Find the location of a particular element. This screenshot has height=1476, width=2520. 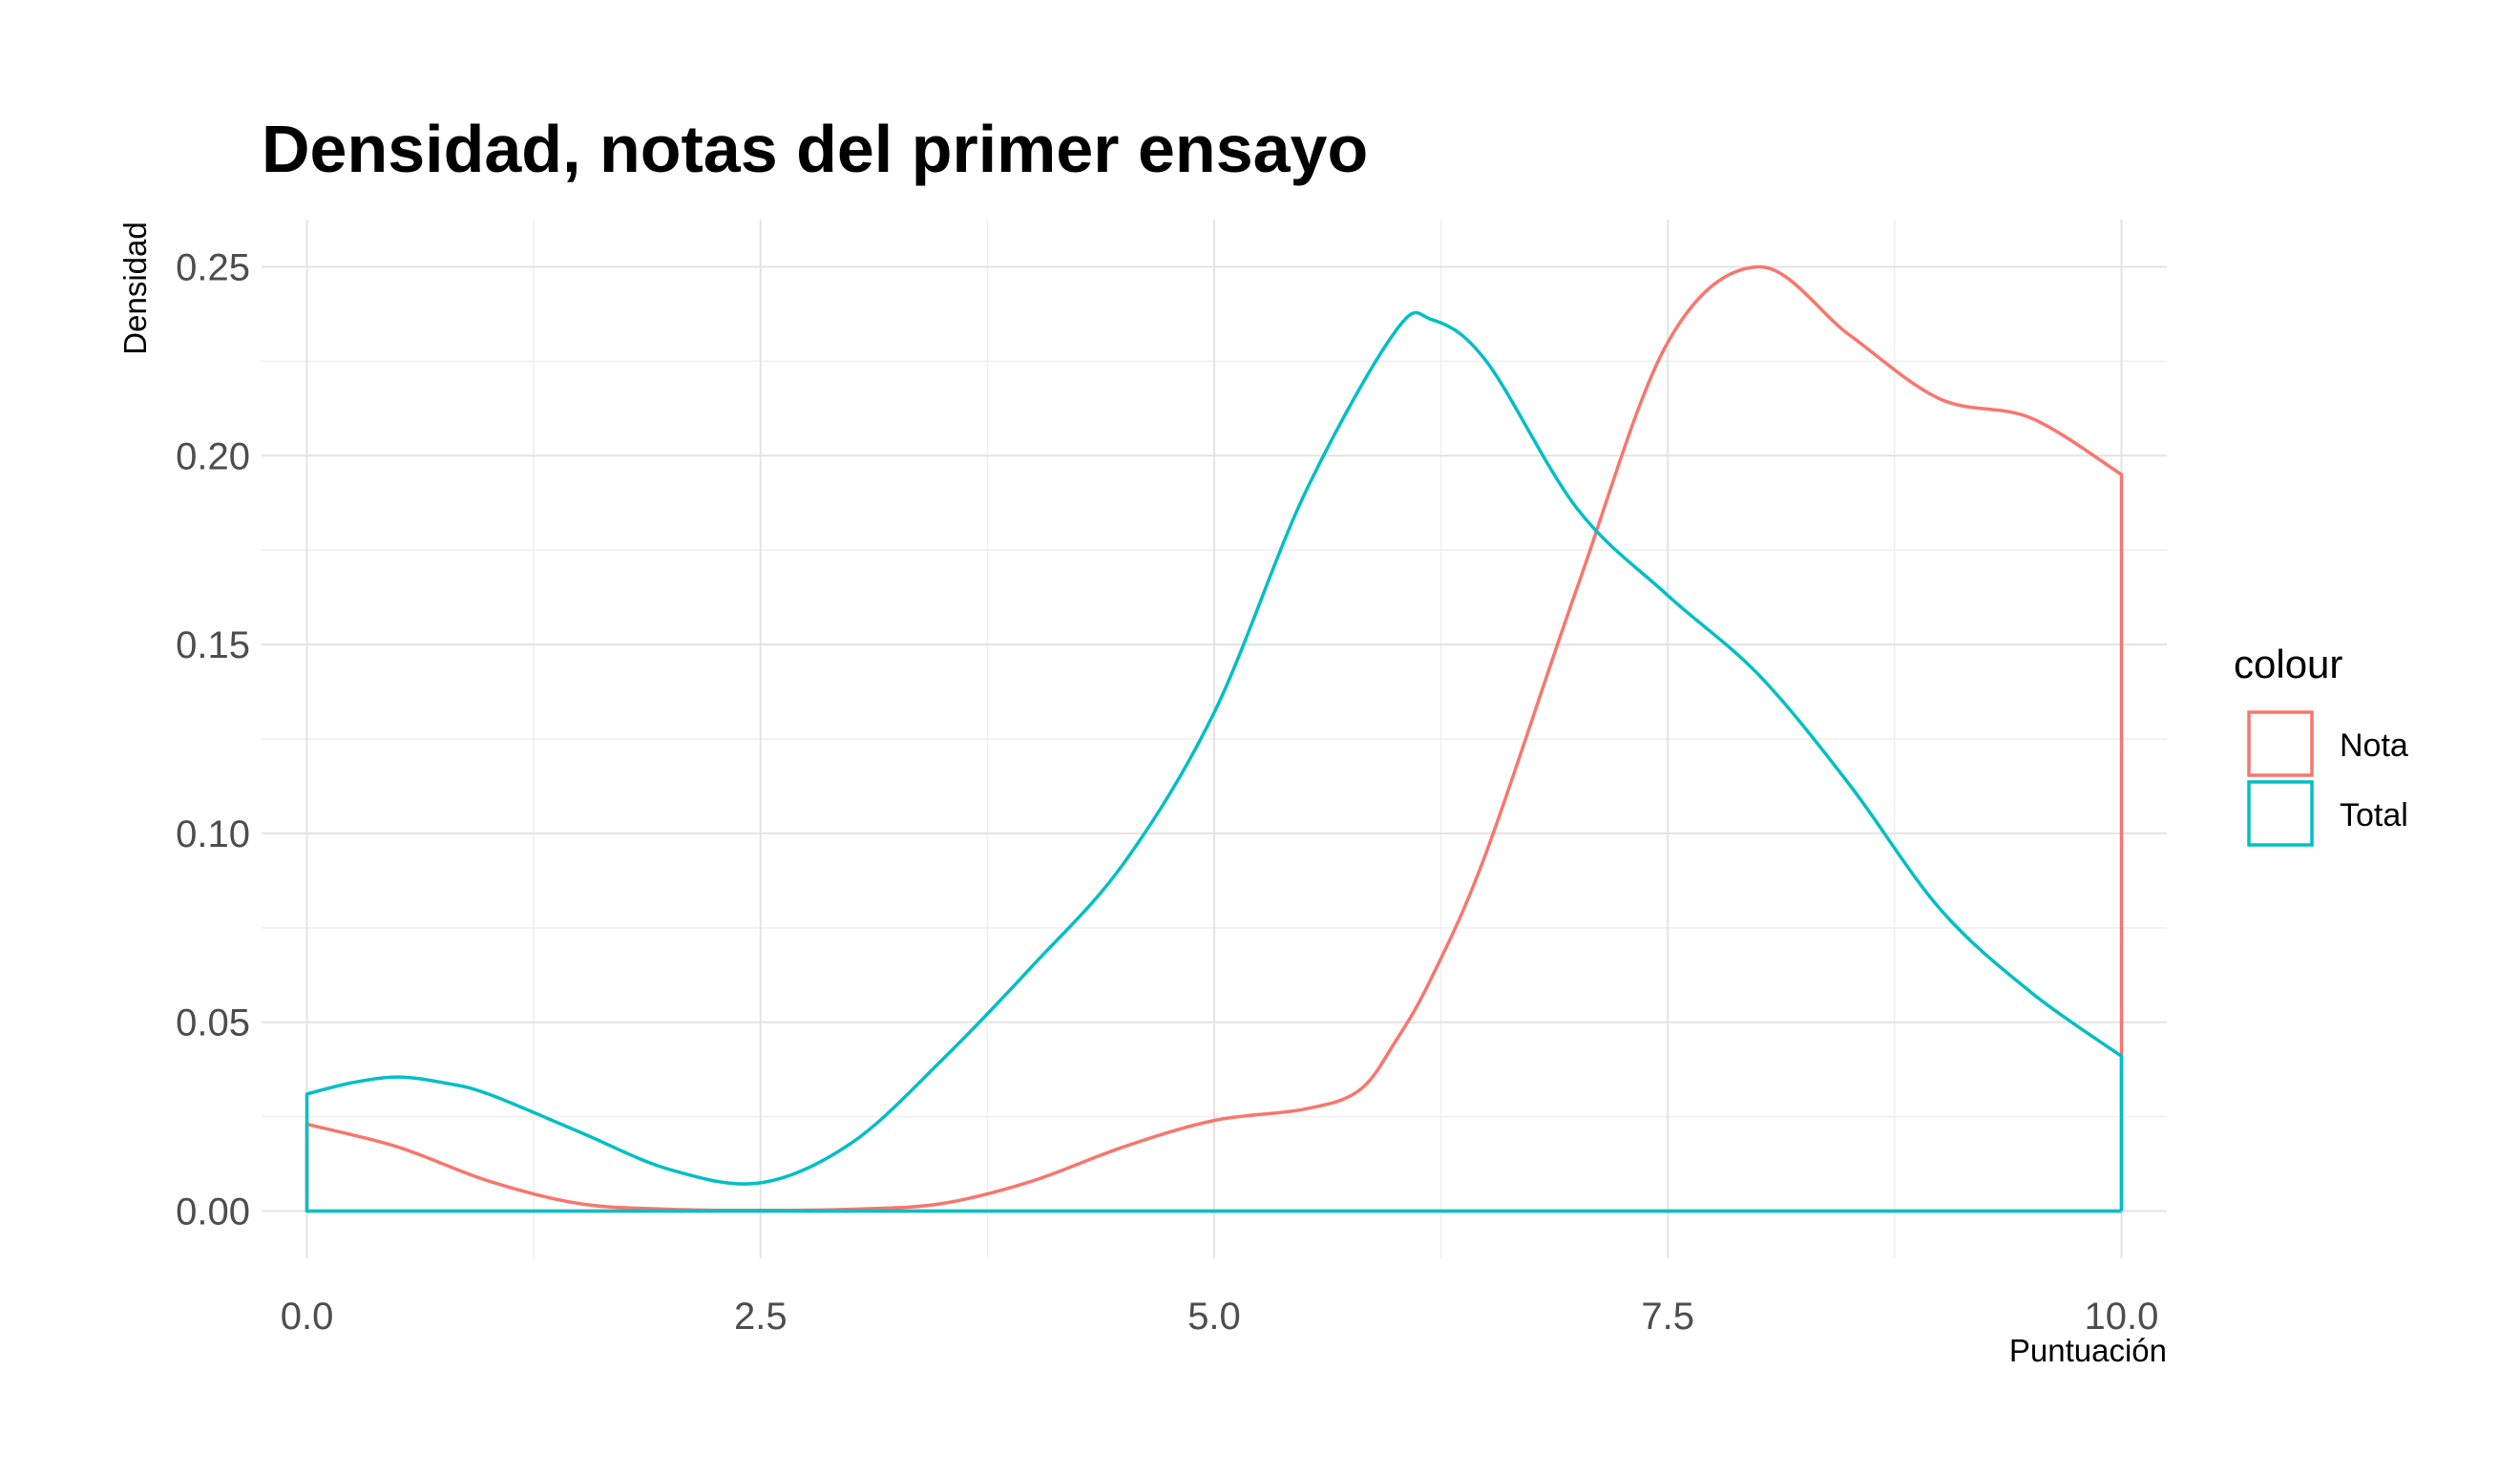

y-tick-label: 0.15 is located at coordinates (213, 645).